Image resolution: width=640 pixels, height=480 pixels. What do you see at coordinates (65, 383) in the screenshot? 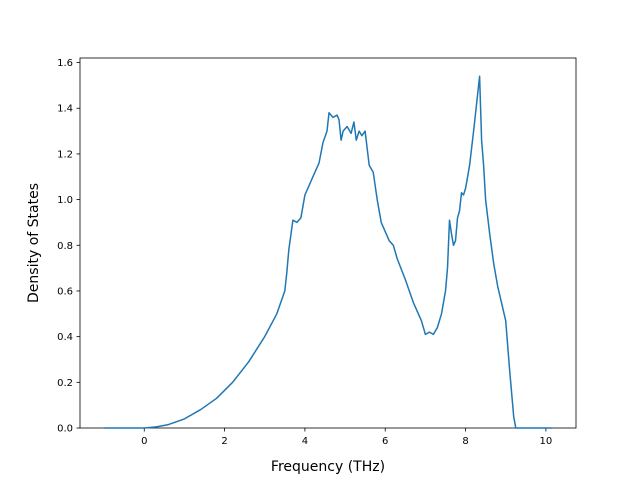
I see `y-tick-label: 0.2` at bounding box center [65, 383].